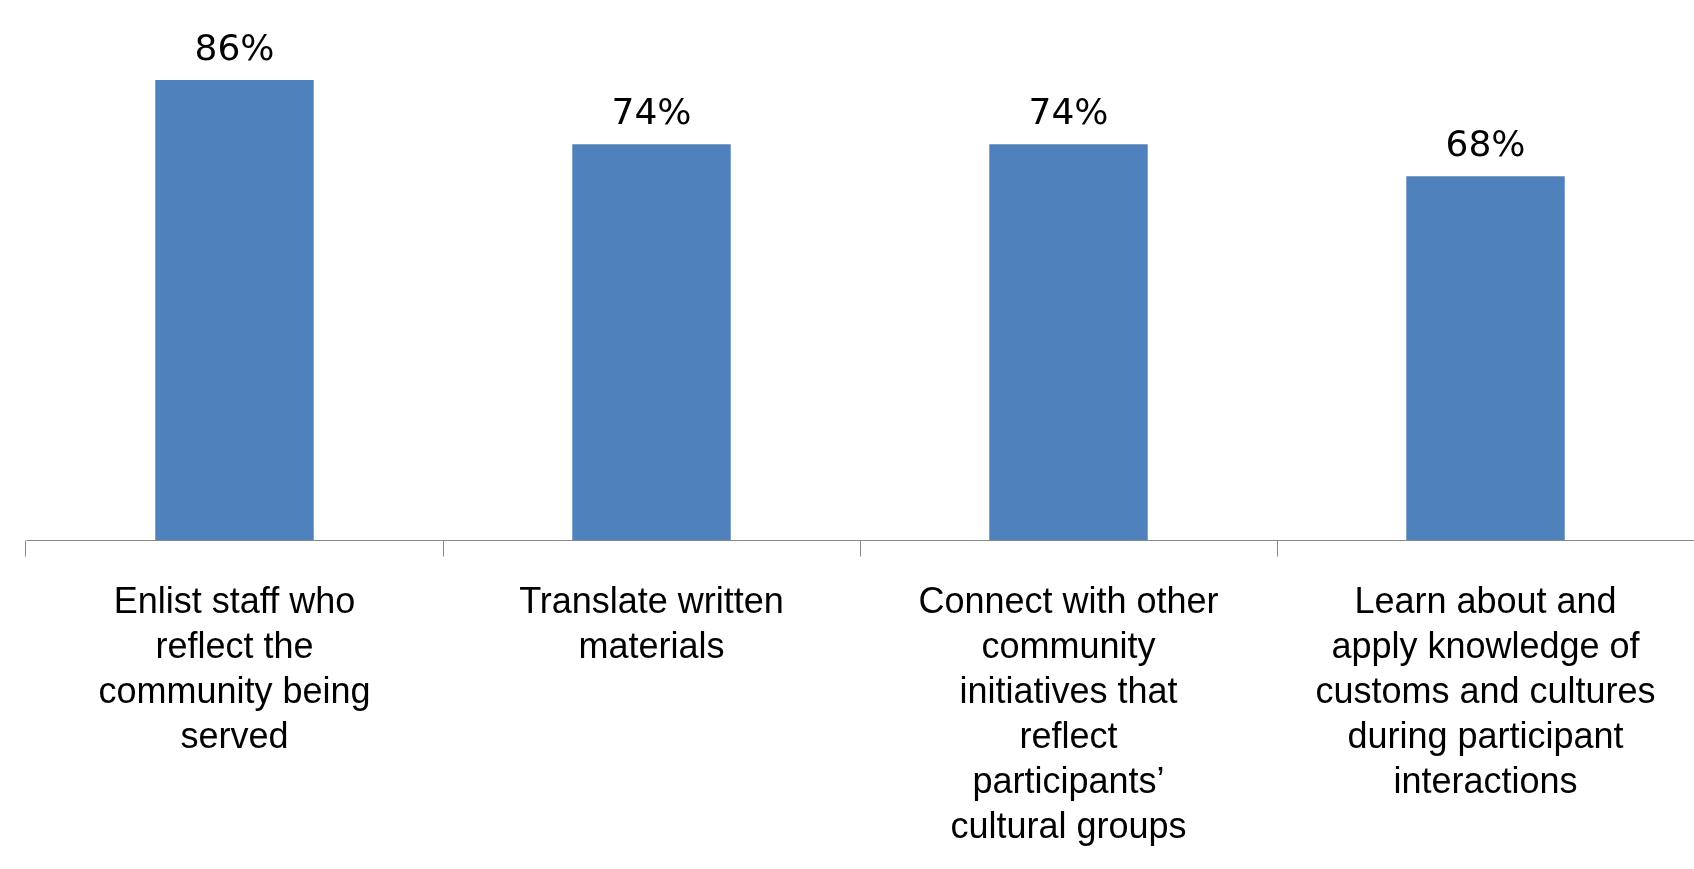 This screenshot has height=869, width=1694. I want to click on x-tick-label: Connect with other community initiatives that reflect participants’ cultural groups, so click(1068, 712).